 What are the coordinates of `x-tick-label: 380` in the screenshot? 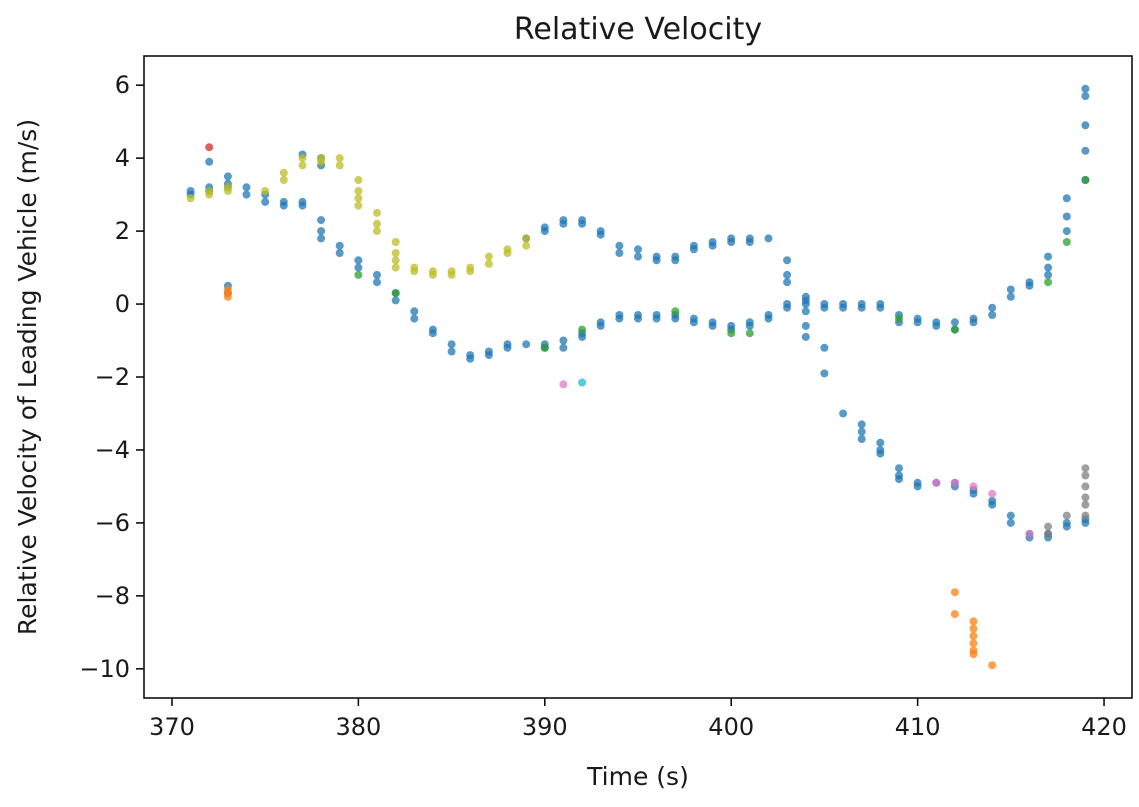 It's located at (358, 727).